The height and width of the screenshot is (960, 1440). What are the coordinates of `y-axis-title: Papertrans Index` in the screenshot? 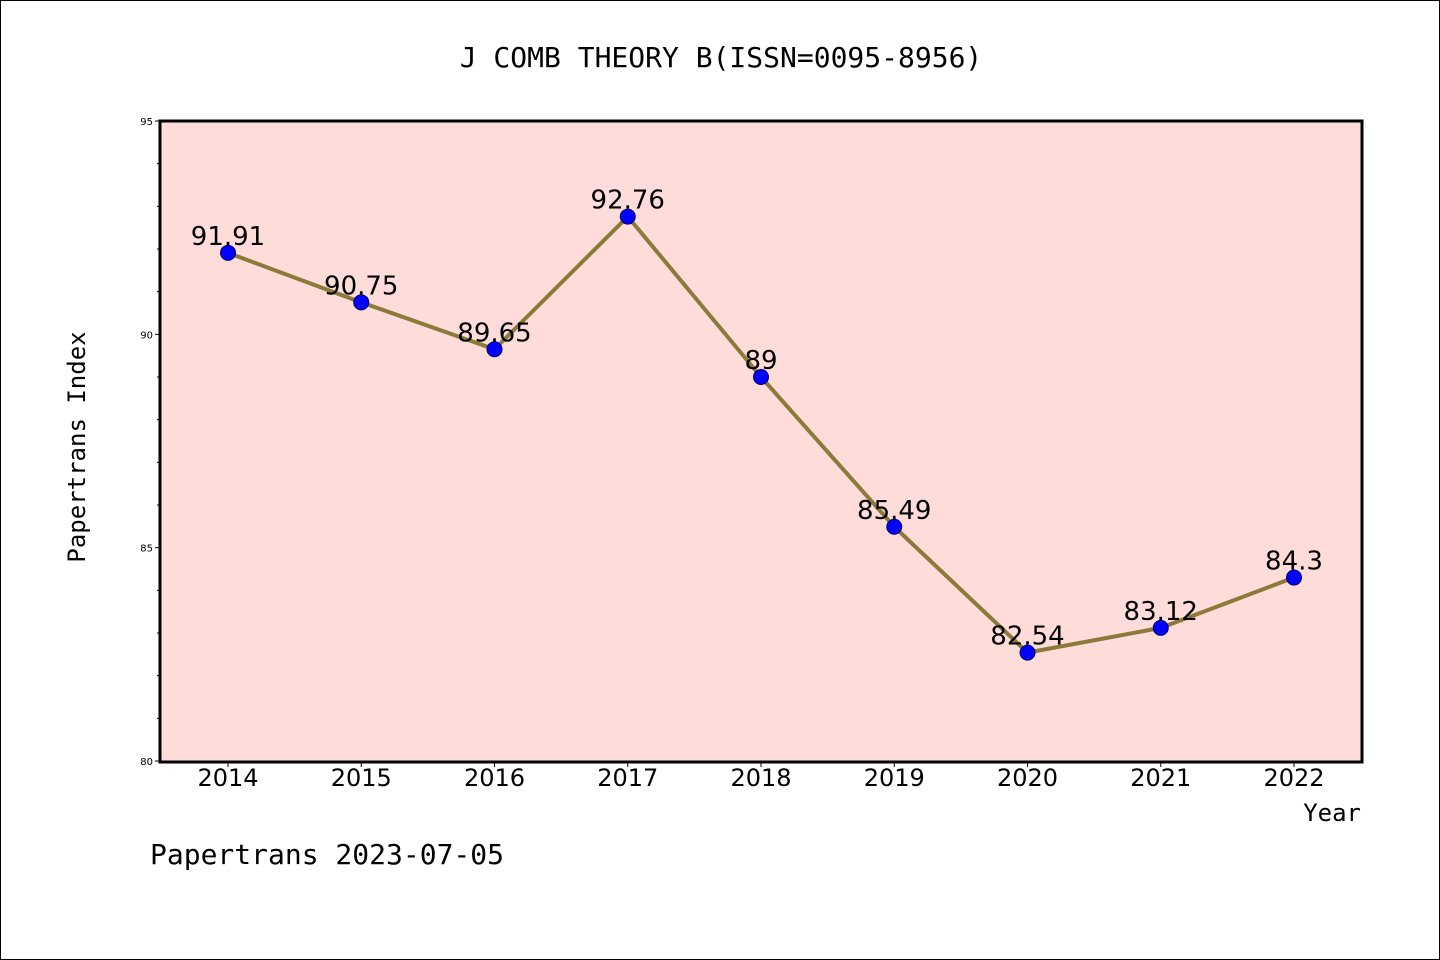 It's located at (77, 446).